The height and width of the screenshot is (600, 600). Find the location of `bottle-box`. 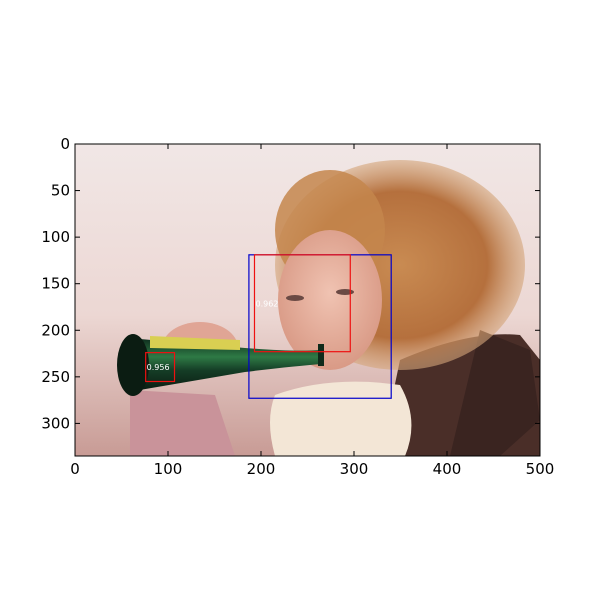

bottle-box is located at coordinates (160, 367).